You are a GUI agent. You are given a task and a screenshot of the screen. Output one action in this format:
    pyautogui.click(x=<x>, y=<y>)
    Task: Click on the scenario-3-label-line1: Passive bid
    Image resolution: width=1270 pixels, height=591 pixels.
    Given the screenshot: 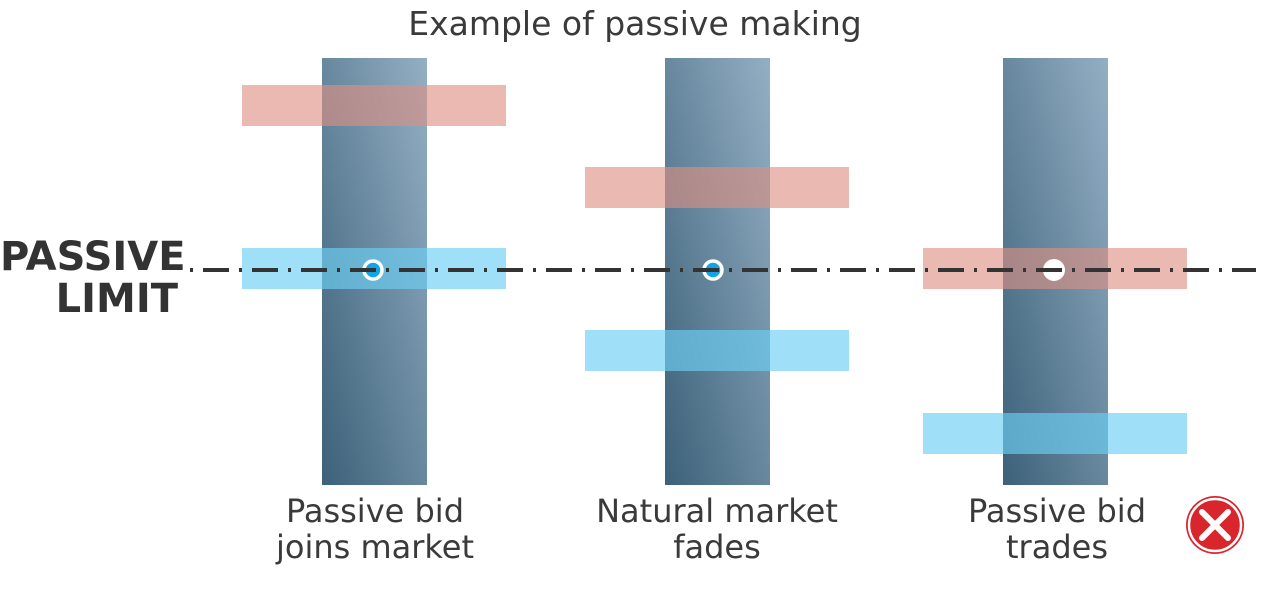 What is the action you would take?
    pyautogui.click(x=1056, y=511)
    